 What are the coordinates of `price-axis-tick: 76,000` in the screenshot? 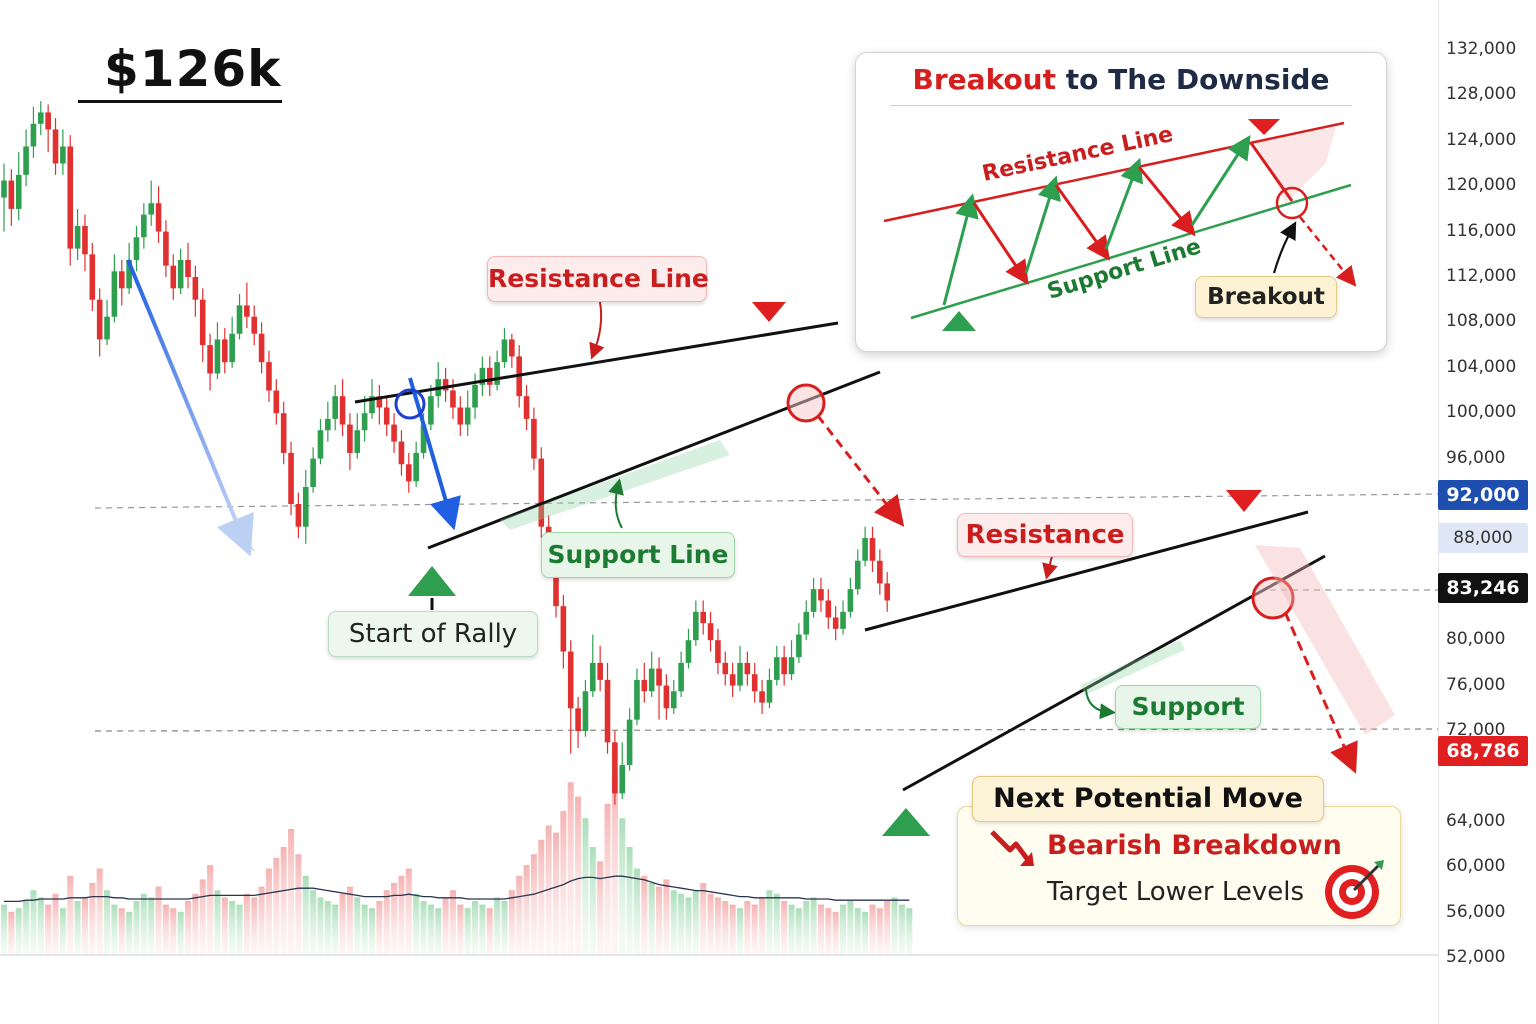 It's located at (1476, 684).